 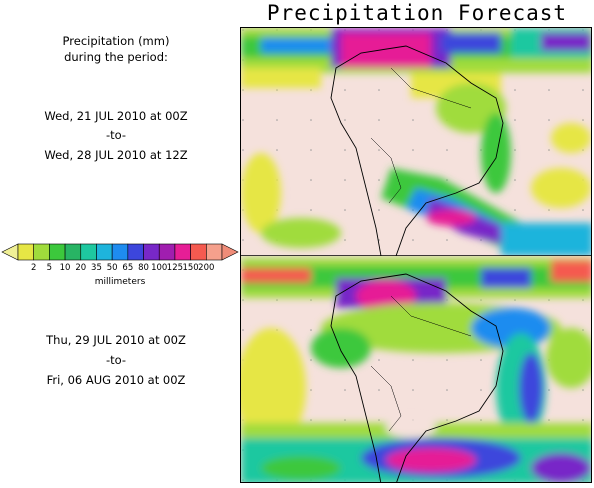 I want to click on legend-tick-label: 10, so click(x=65, y=268).